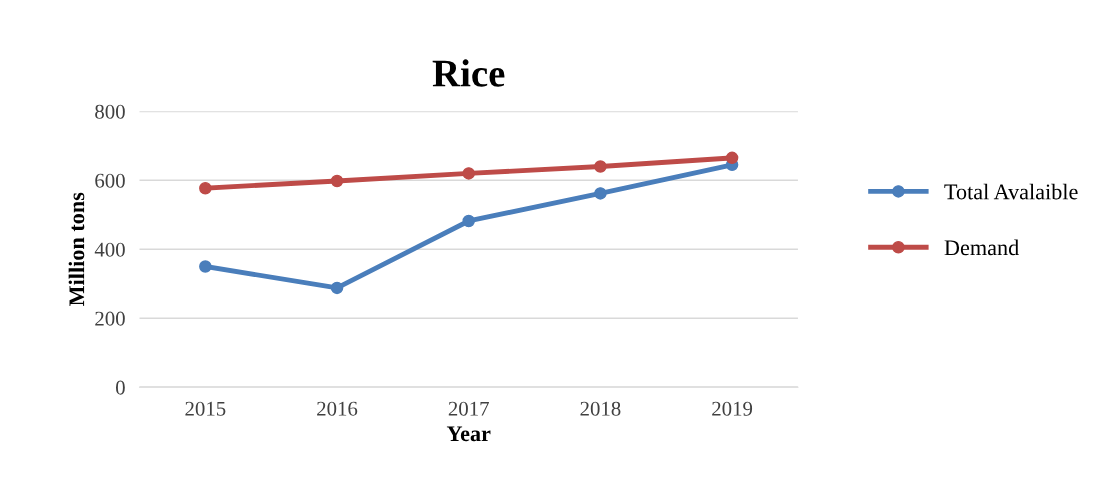 This screenshot has width=1116, height=484. Describe the element at coordinates (110, 318) in the screenshot. I see `y-tick-label: 200` at that location.